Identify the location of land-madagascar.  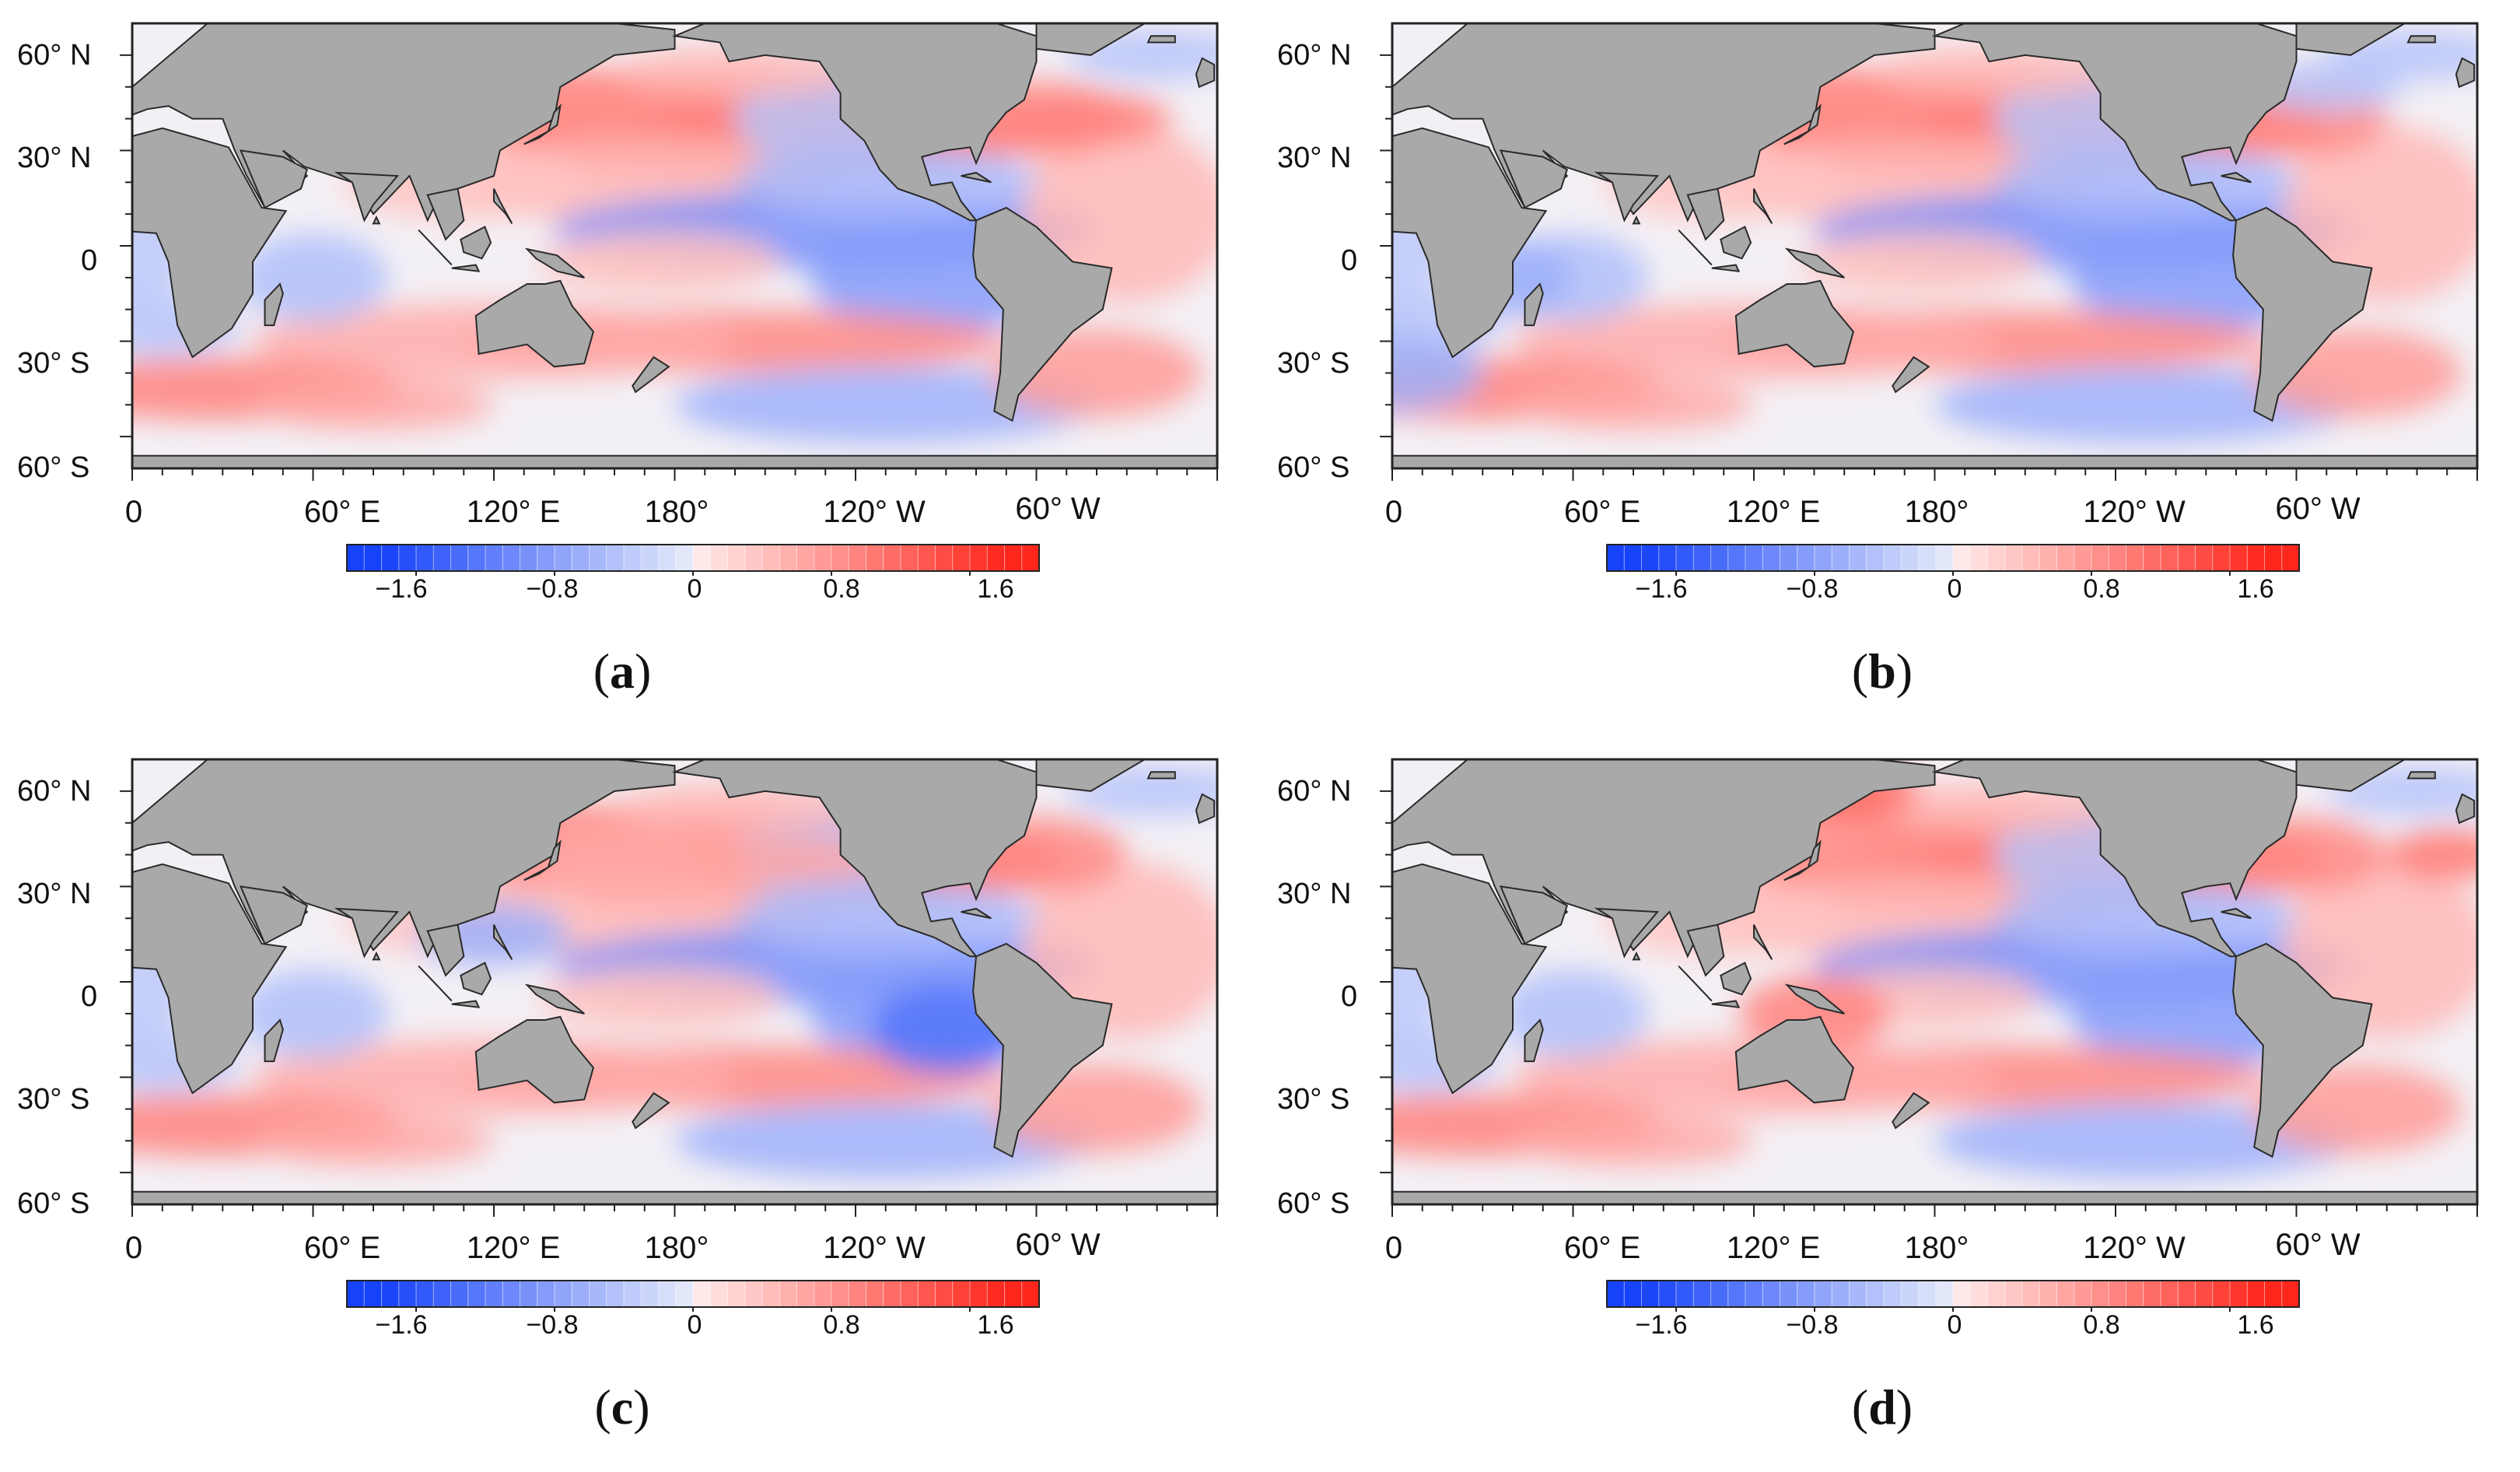
(274, 304).